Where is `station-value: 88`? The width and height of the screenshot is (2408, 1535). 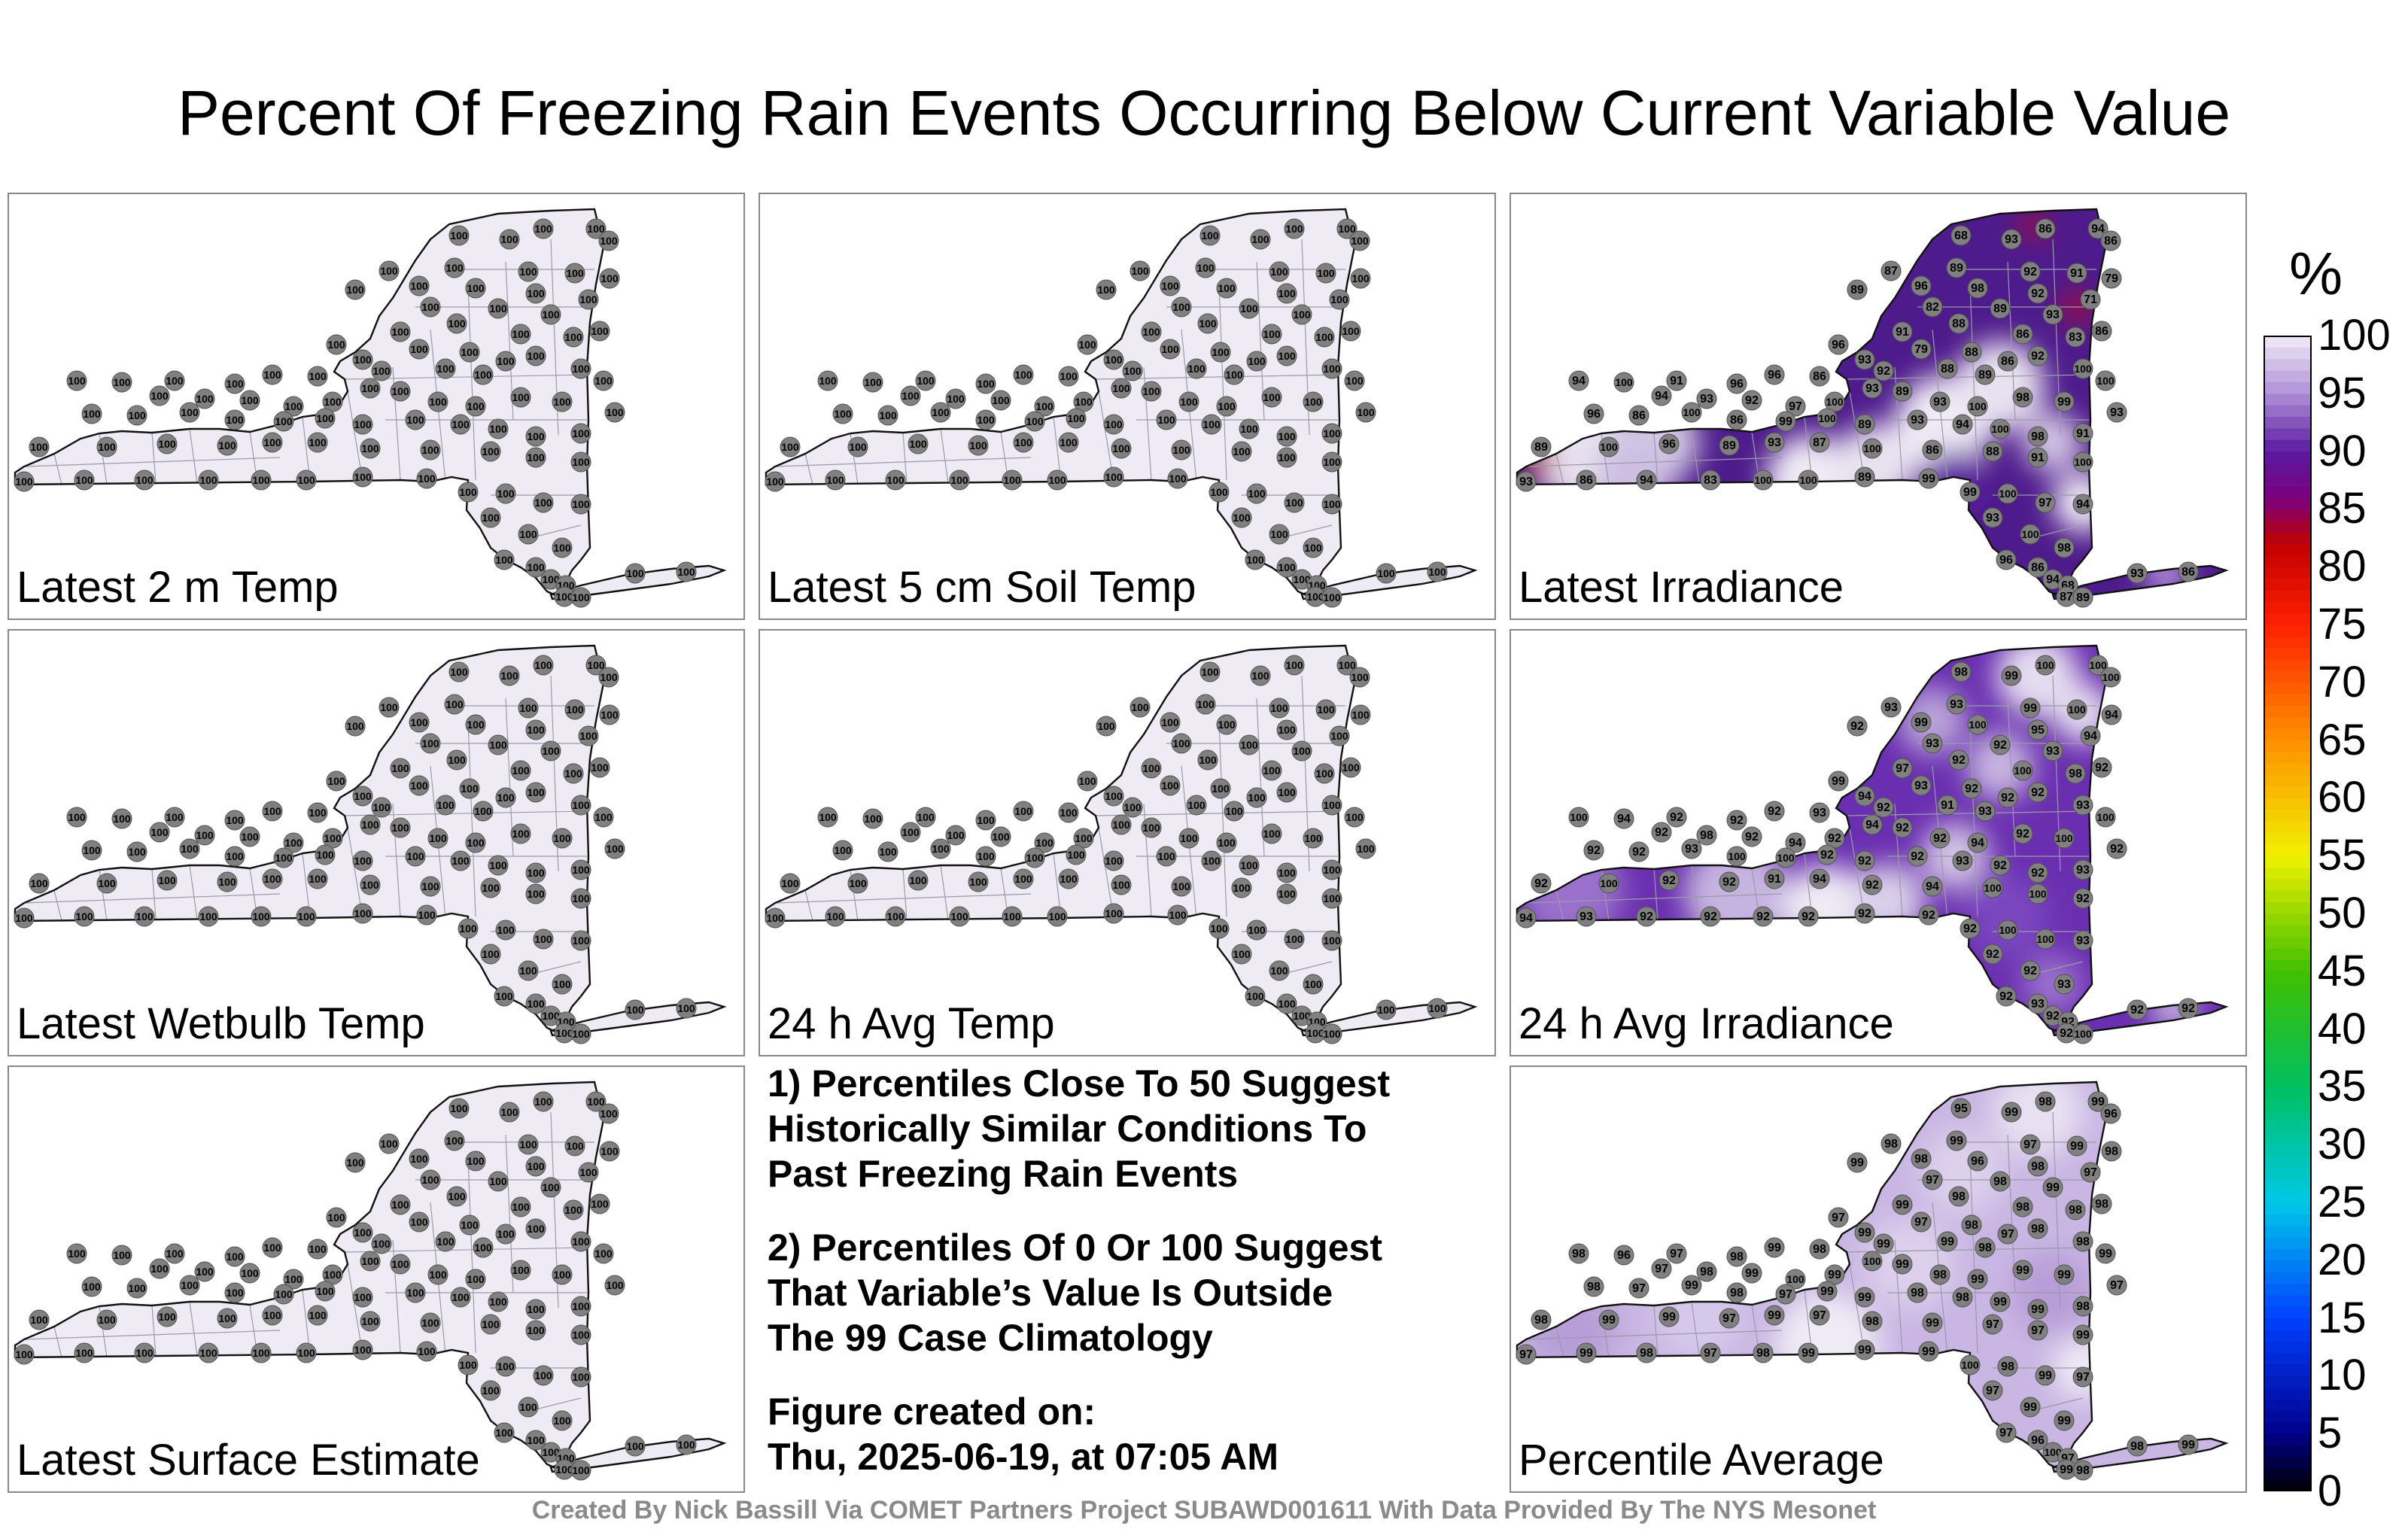
station-value: 88 is located at coordinates (1992, 451).